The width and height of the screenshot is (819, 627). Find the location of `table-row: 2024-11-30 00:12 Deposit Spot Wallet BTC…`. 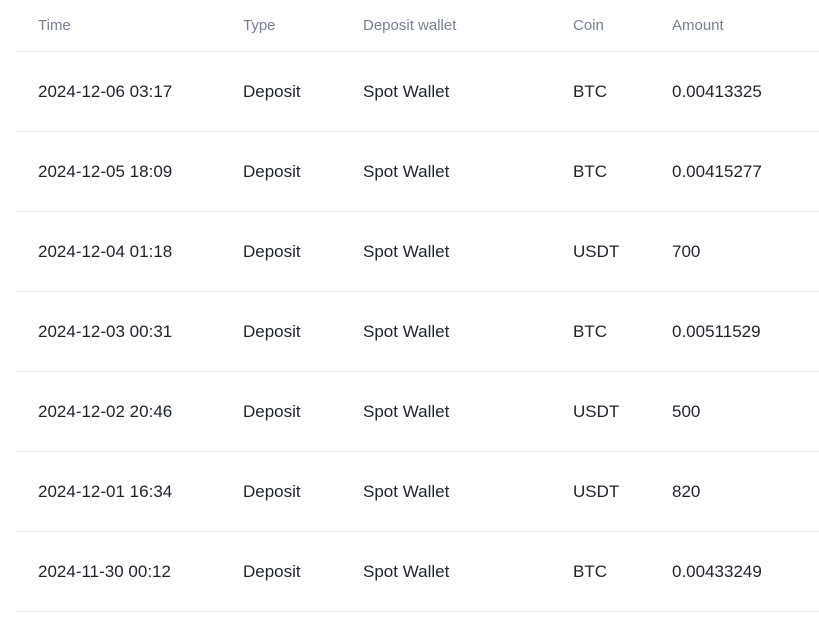

table-row: 2024-11-30 00:12 Deposit Spot Wallet BTC… is located at coordinates (417, 571).